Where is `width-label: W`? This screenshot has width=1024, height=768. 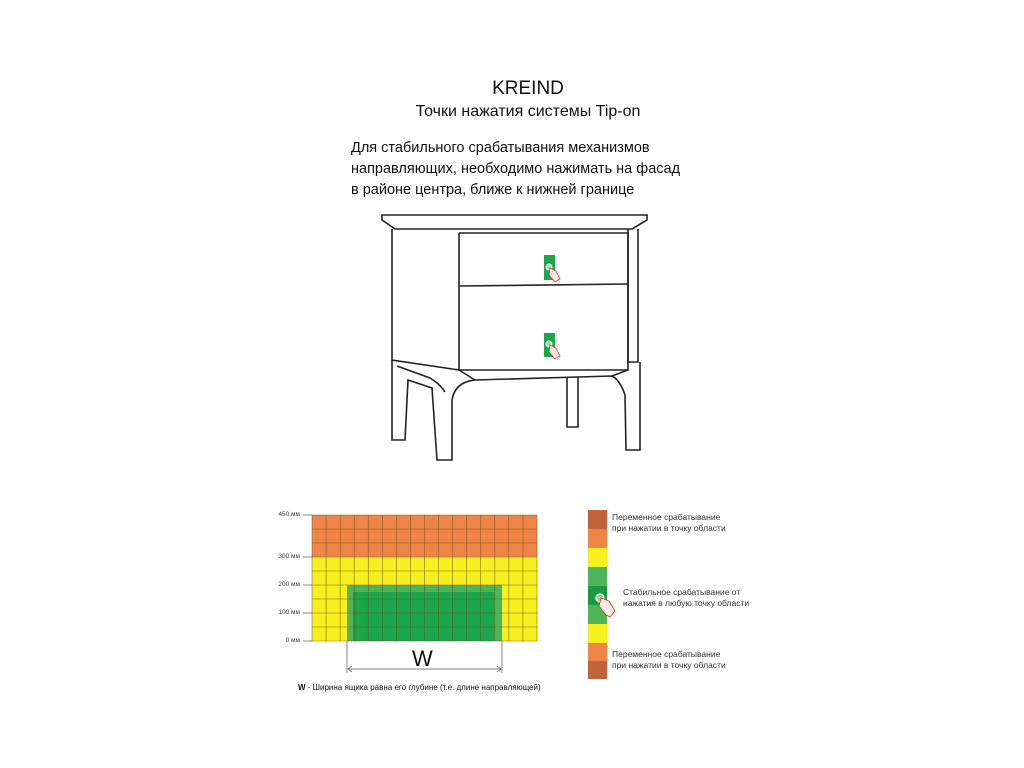 width-label: W is located at coordinates (422, 658).